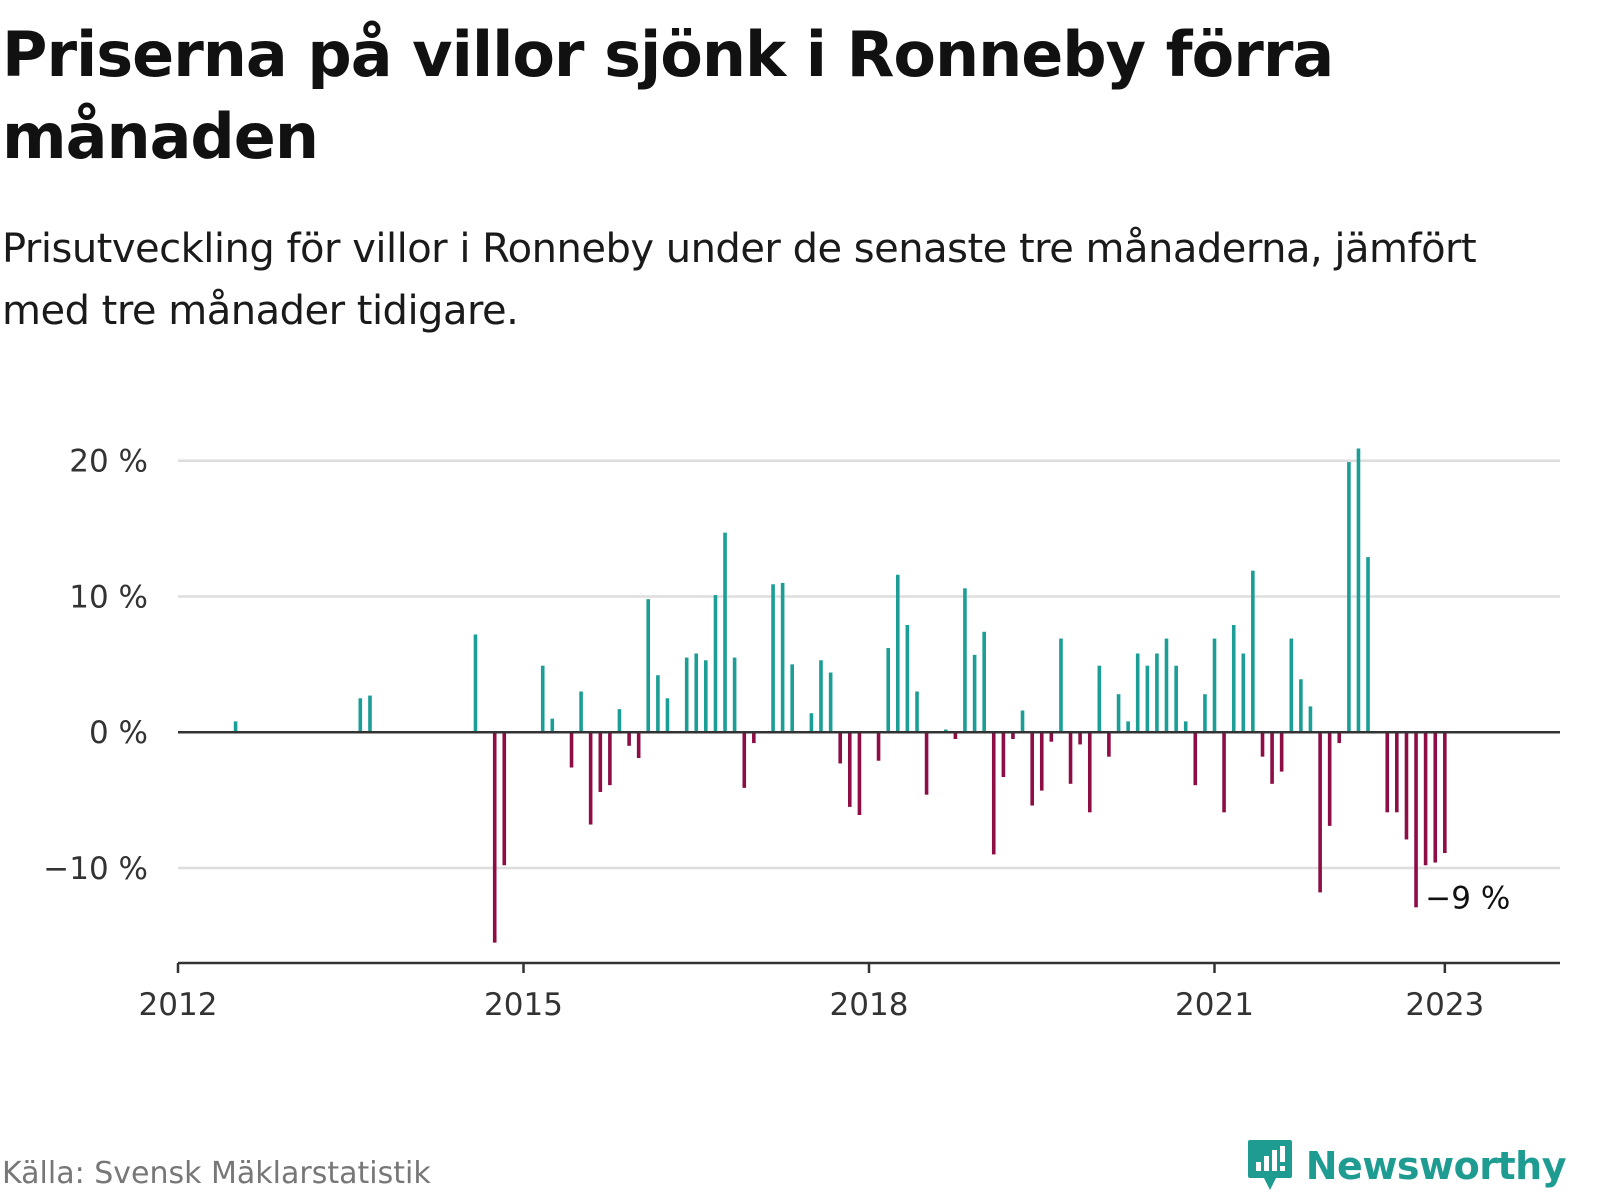  I want to click on newsworthy-logo-icon, so click(1269, 1165).